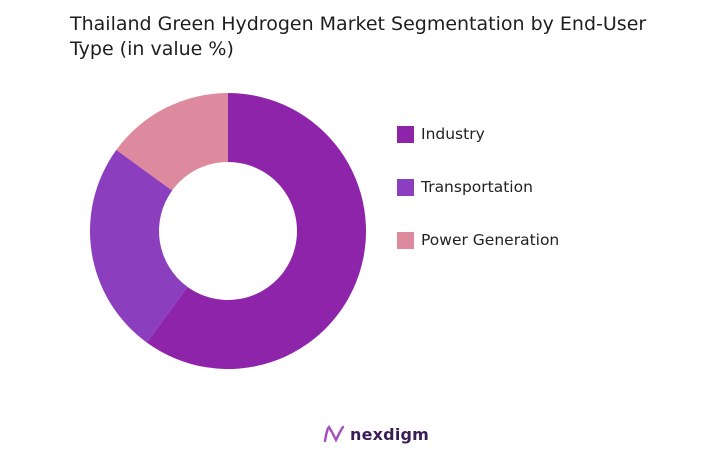 This screenshot has width=723, height=457. Describe the element at coordinates (405, 240) in the screenshot. I see `legend-swatch-power-generation` at that location.